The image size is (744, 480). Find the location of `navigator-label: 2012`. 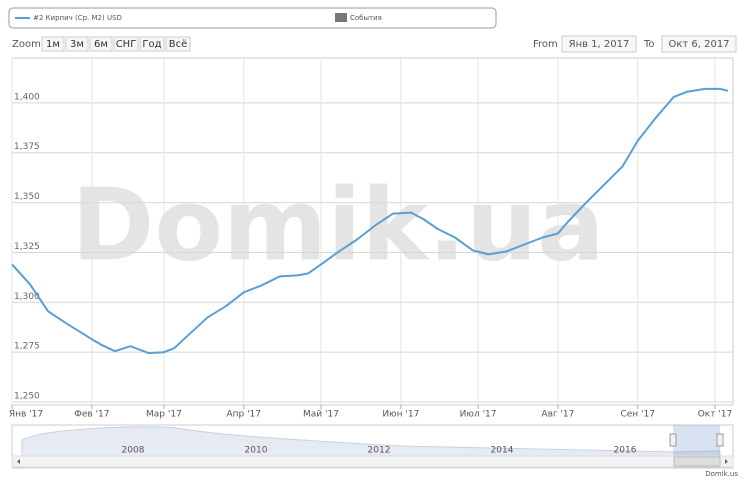

navigator-label: 2012 is located at coordinates (379, 451).